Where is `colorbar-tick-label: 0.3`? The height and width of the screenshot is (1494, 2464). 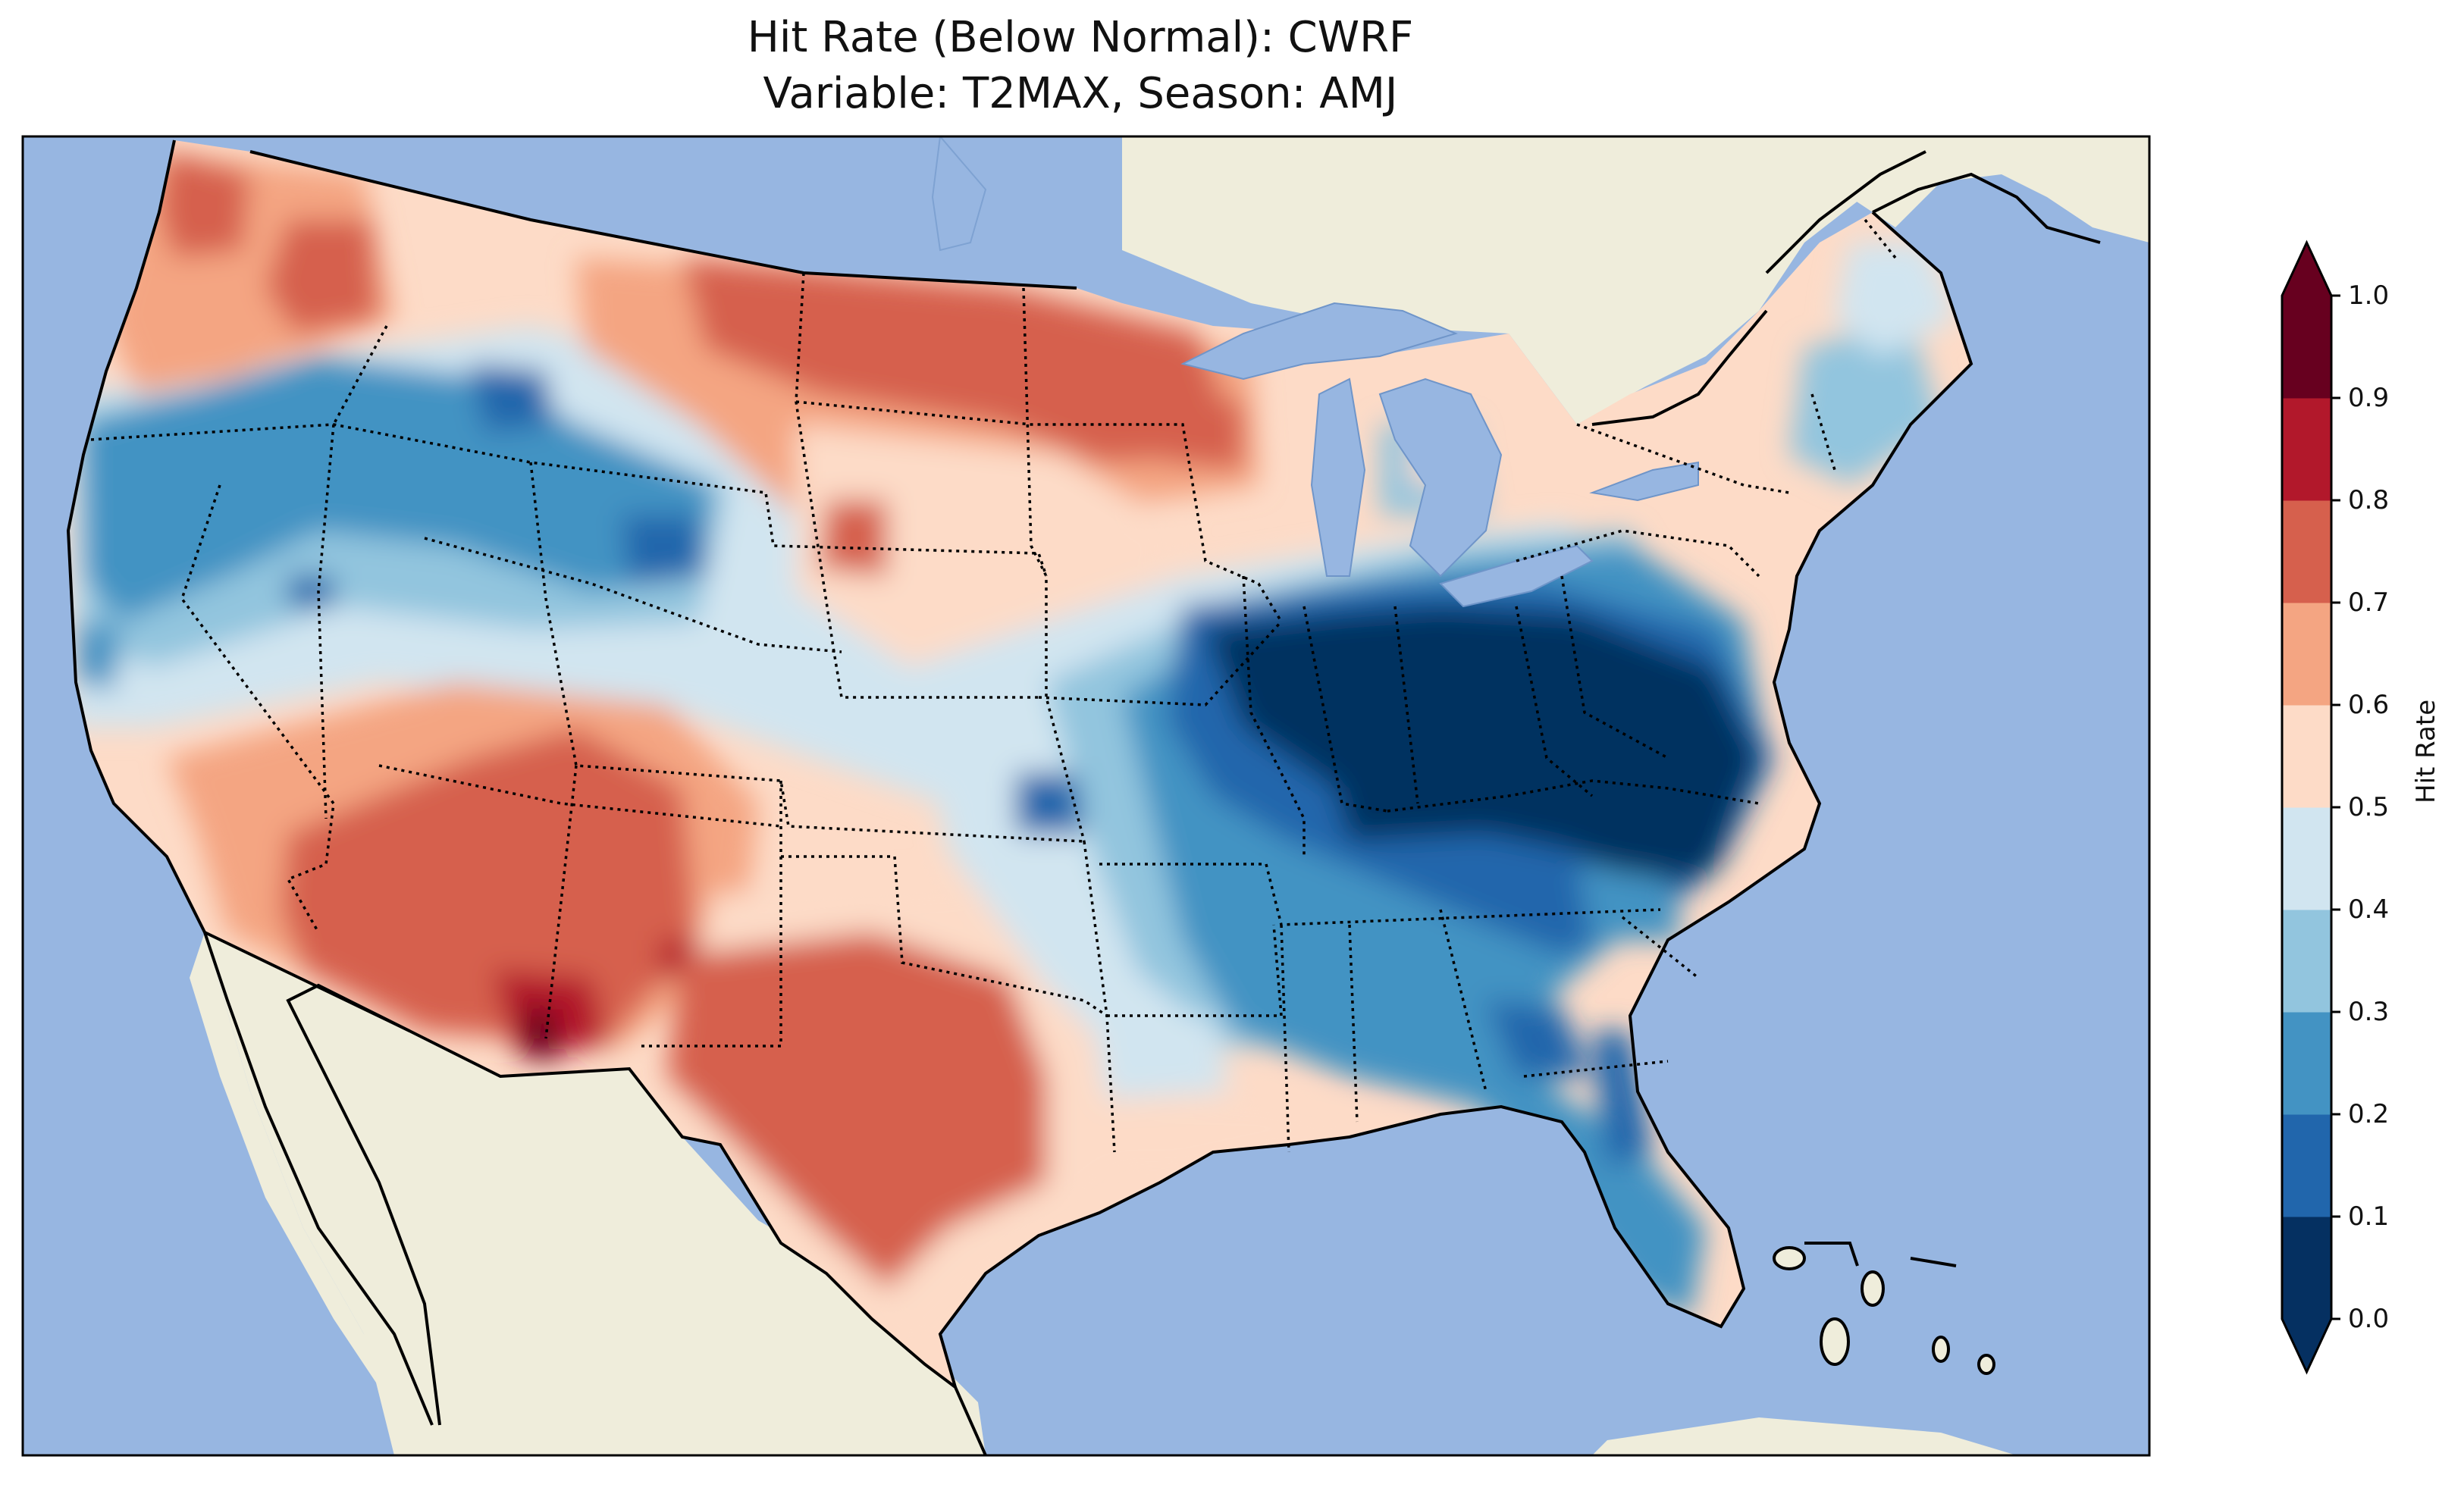 colorbar-tick-label: 0.3 is located at coordinates (2369, 1012).